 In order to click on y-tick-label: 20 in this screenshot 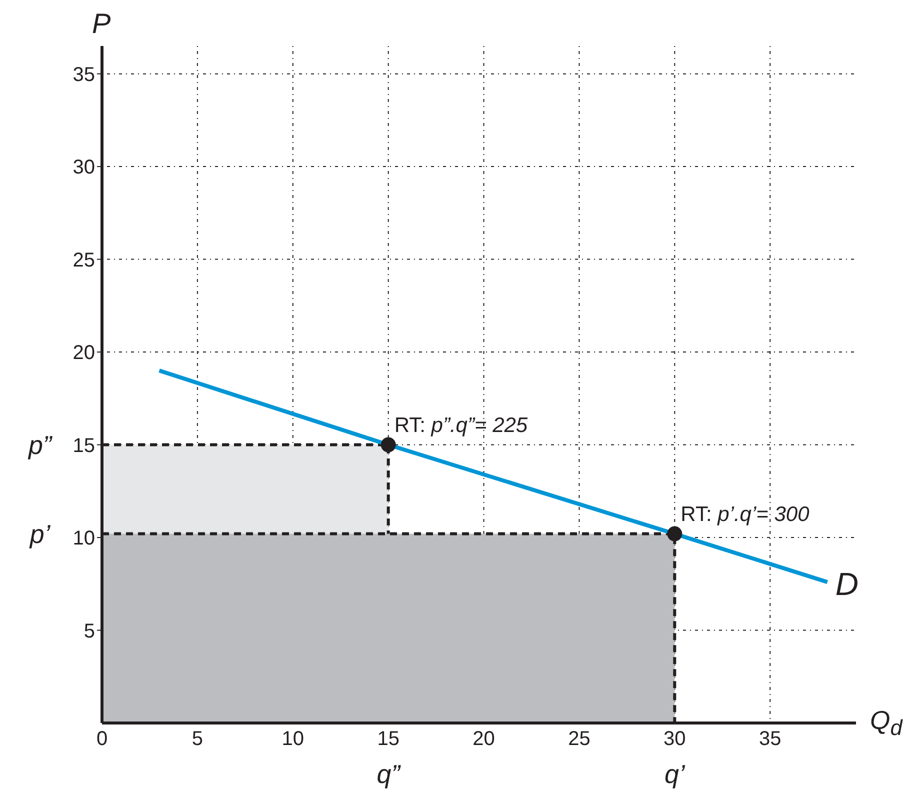, I will do `click(83, 353)`.